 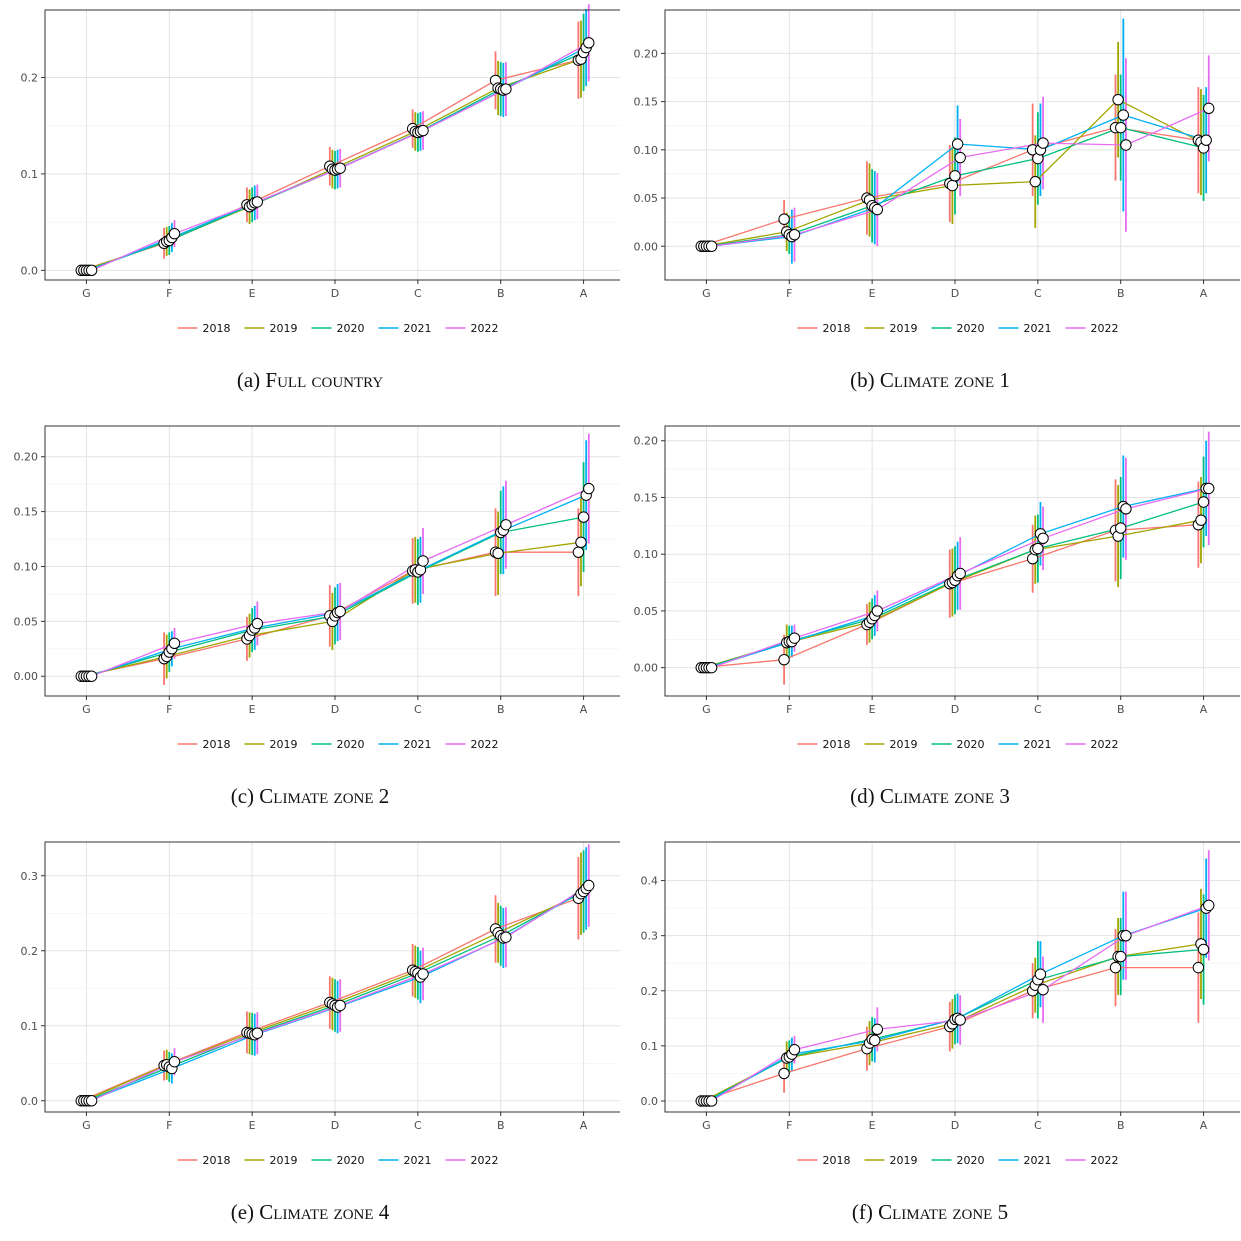 What do you see at coordinates (784, 219) in the screenshot?
I see `data-point-2018` at bounding box center [784, 219].